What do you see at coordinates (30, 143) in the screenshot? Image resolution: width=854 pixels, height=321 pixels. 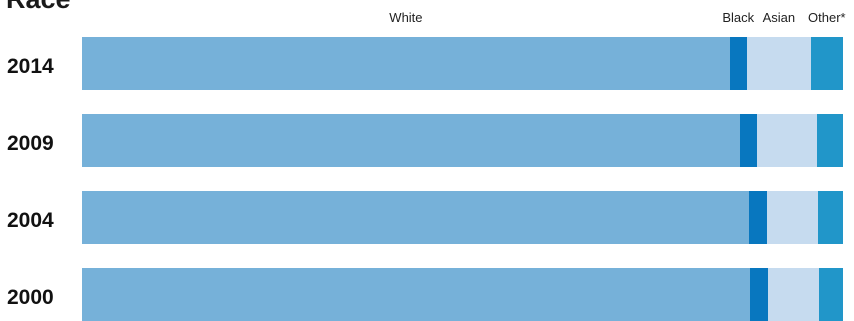 I see `year-label-2009: 2009` at bounding box center [30, 143].